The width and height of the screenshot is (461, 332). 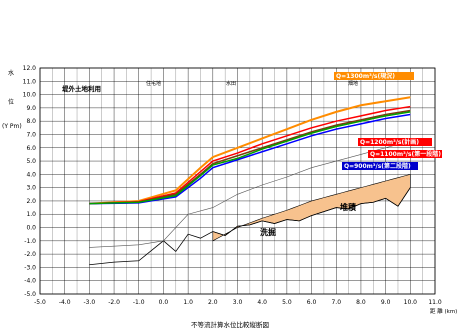 I want to click on x-tick-label: 3.0, so click(x=238, y=302).